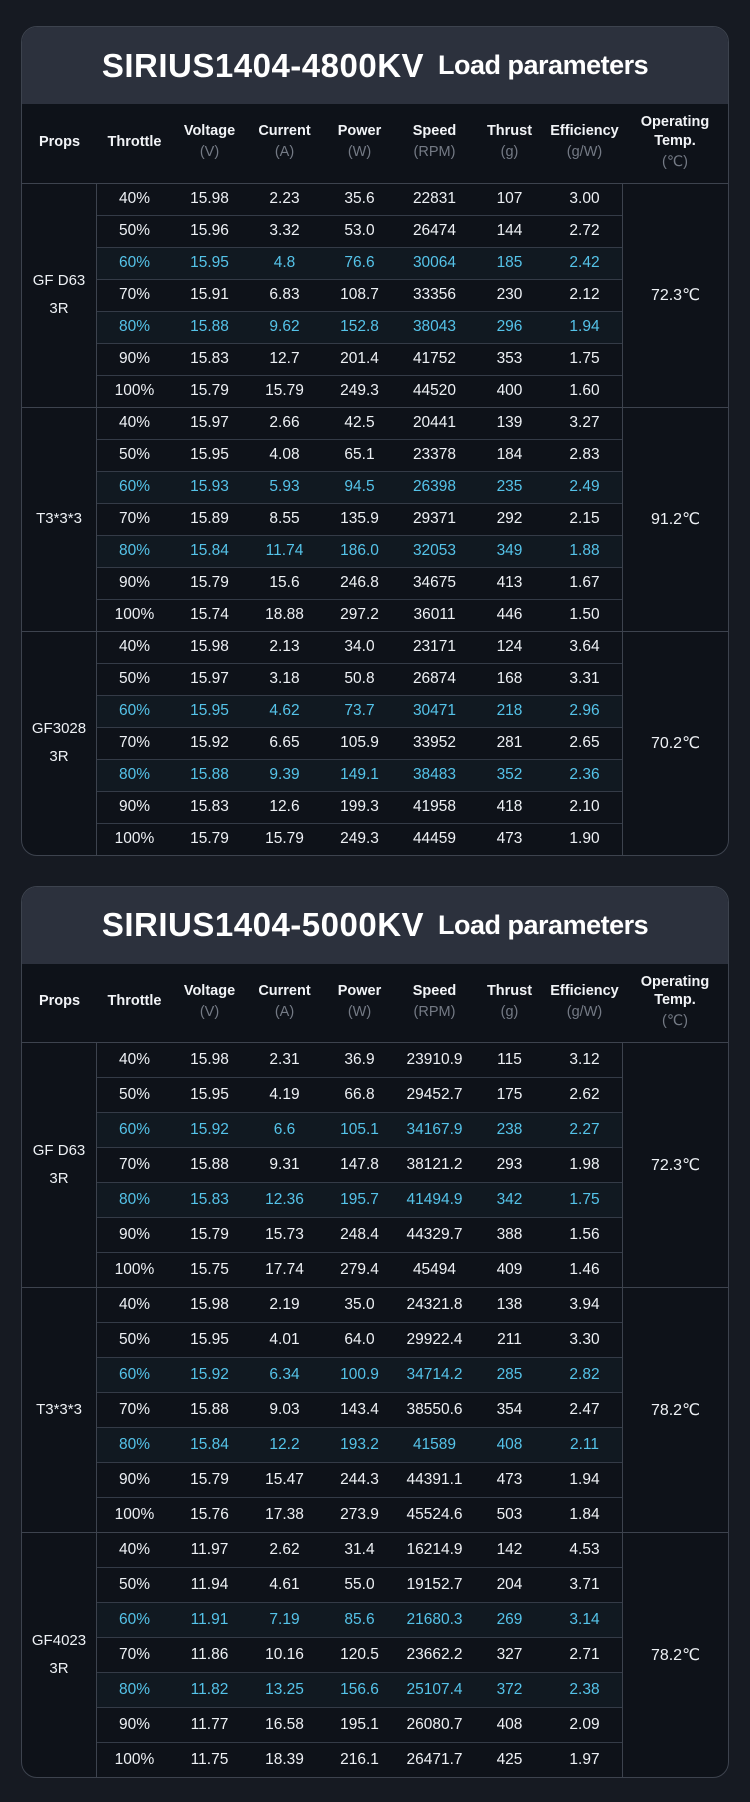  Describe the element at coordinates (209, 1759) in the screenshot. I see `value-cell: 11.75` at that location.